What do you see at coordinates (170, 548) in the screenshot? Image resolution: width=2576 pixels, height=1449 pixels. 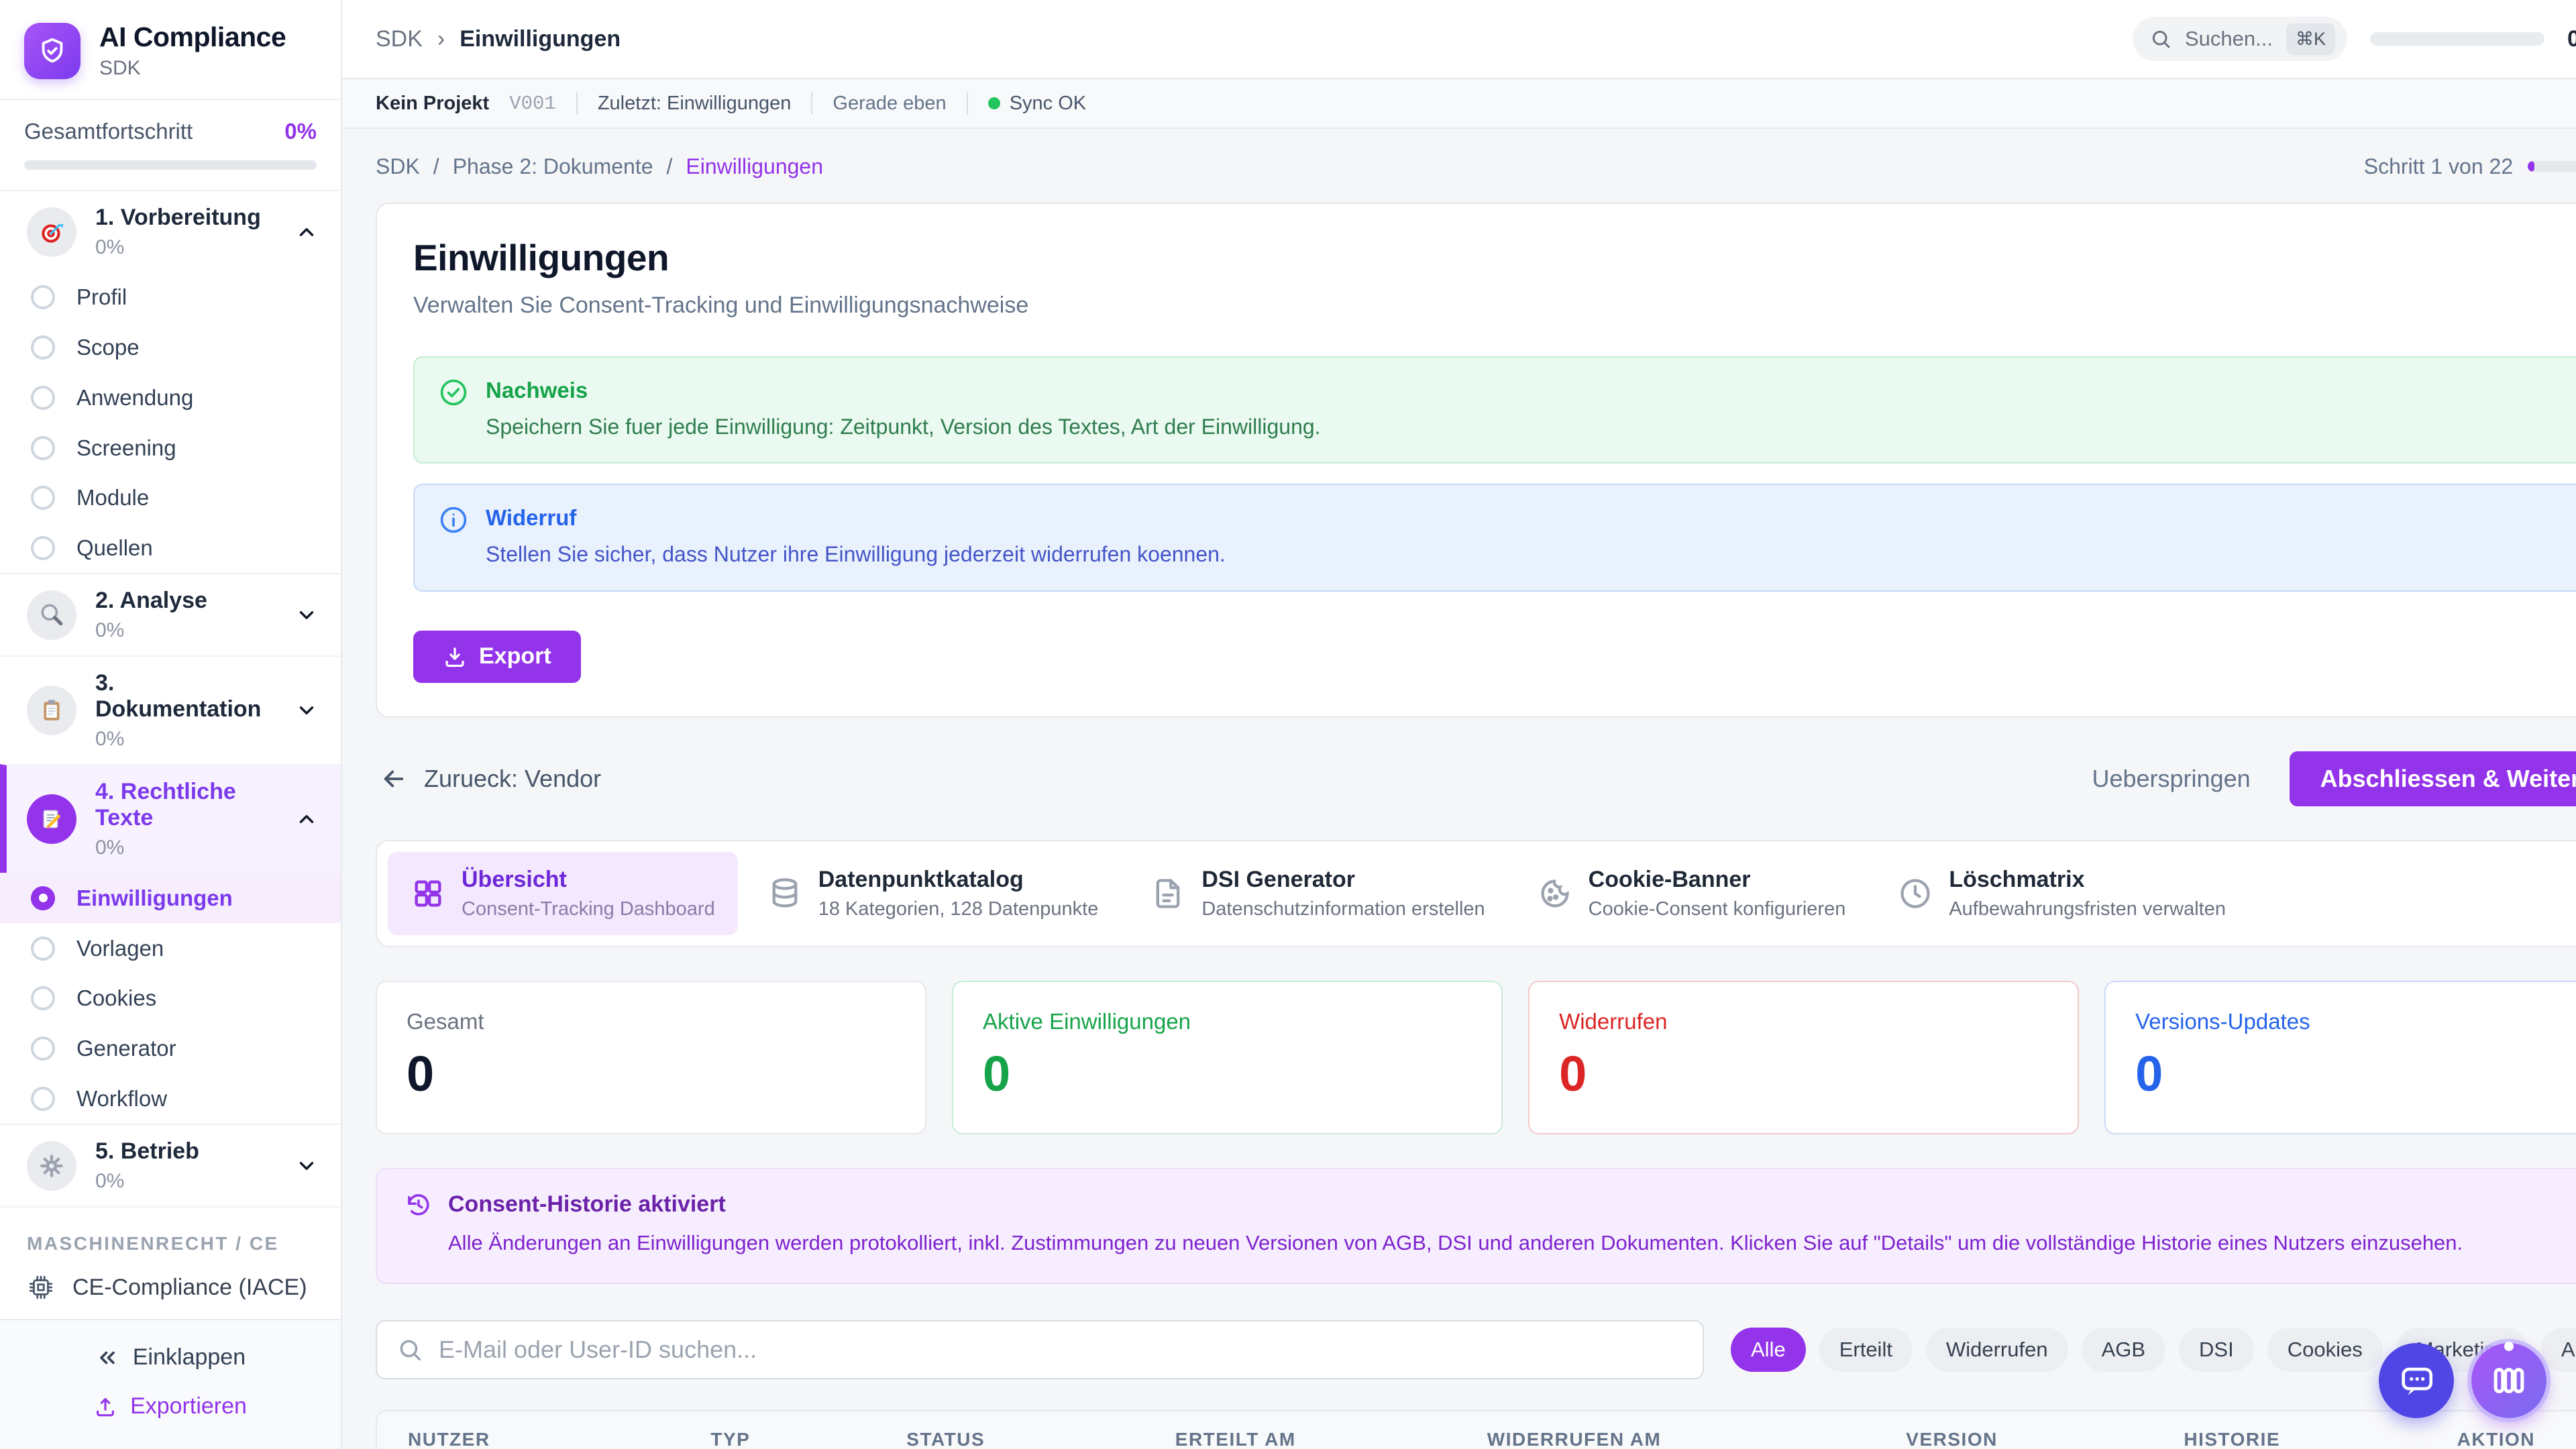 I see `sidebar-item-quellen: Quellen` at bounding box center [170, 548].